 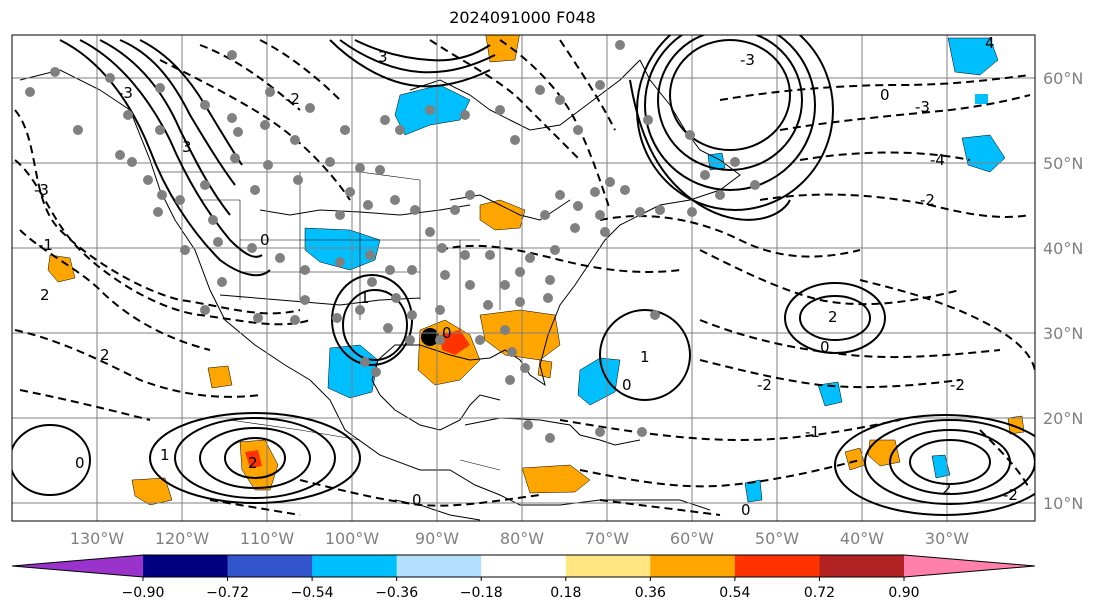 I want to click on colorbar-tick-label: −0.36, so click(x=396, y=593).